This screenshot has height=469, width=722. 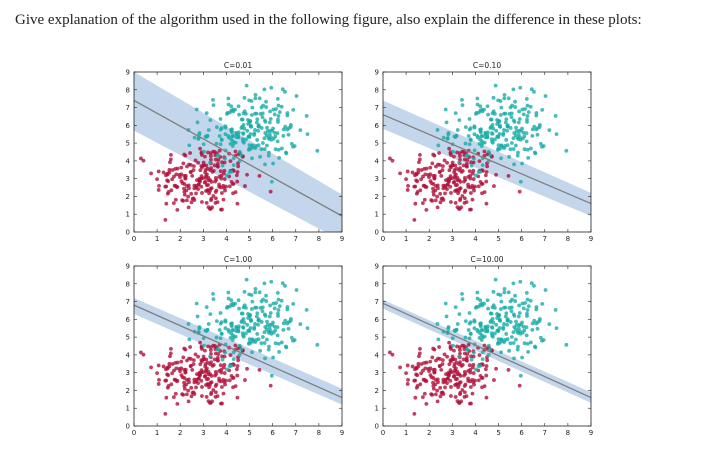 What do you see at coordinates (272, 239) in the screenshot?
I see `x-tick-label: 6` at bounding box center [272, 239].